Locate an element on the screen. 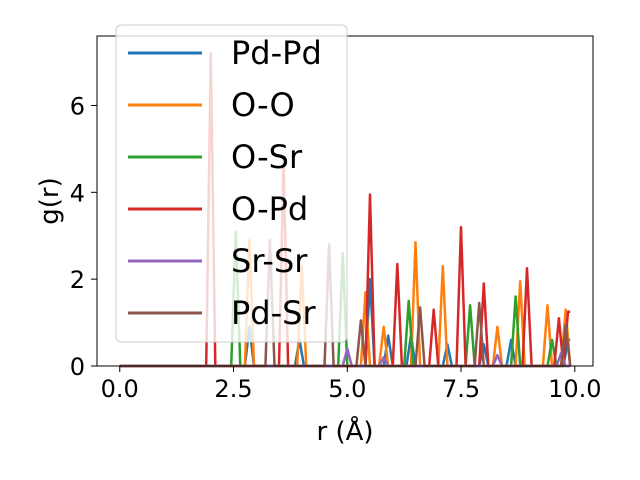 The height and width of the screenshot is (480, 640). legend-label: O-Sr is located at coordinates (267, 157).